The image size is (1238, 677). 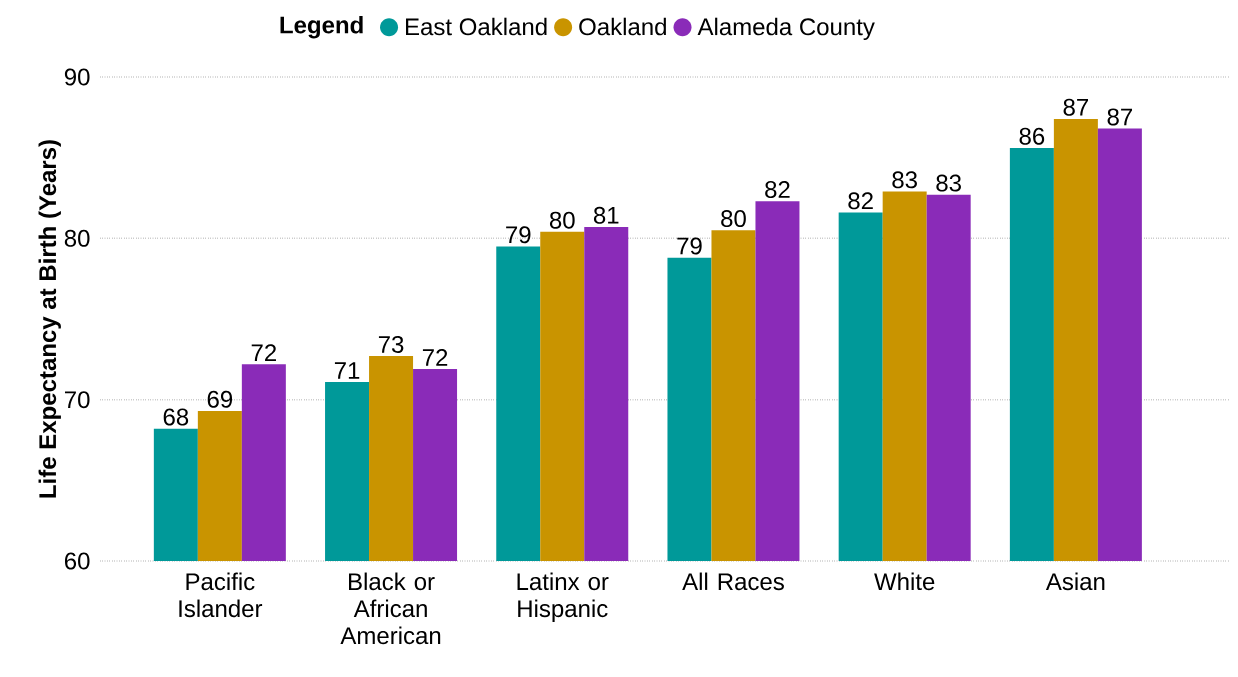 I want to click on data-label: 71, so click(x=347, y=370).